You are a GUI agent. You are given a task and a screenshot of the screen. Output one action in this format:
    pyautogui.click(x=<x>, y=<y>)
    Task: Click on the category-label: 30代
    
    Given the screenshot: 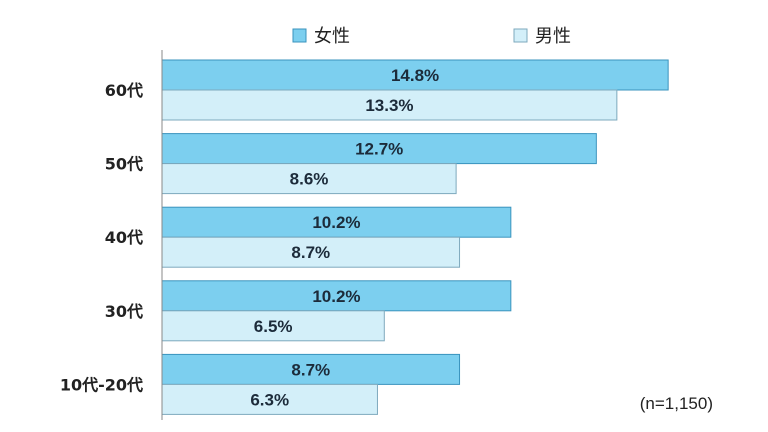 What is the action you would take?
    pyautogui.click(x=124, y=311)
    